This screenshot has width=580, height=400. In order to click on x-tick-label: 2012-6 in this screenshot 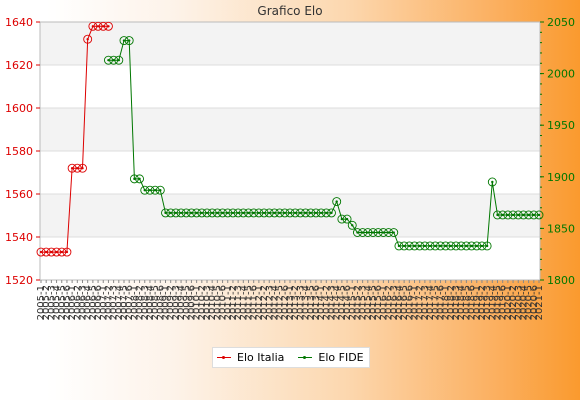, I will do `click(285, 302)`.